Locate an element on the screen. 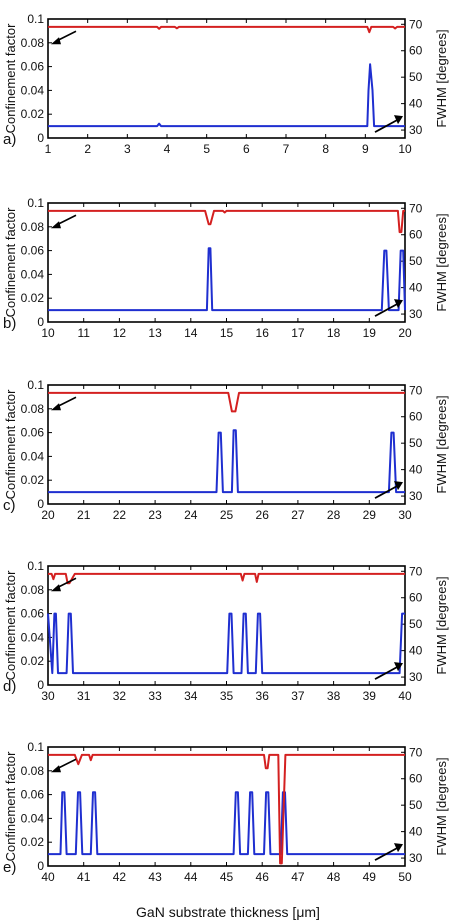  x-tick-label: 6 is located at coordinates (246, 149).